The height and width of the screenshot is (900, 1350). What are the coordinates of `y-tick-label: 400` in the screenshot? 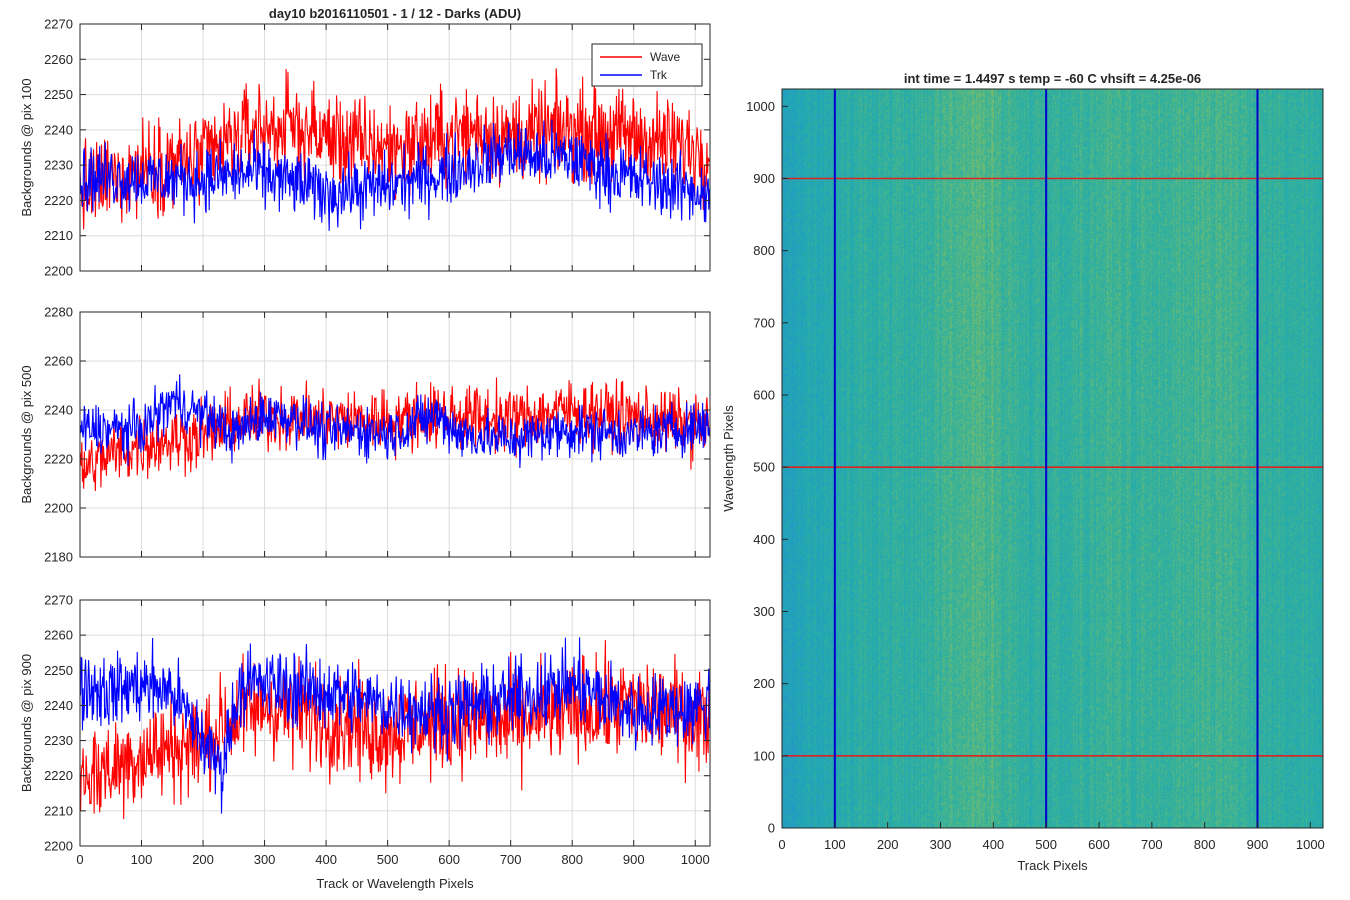 It's located at (764, 539).